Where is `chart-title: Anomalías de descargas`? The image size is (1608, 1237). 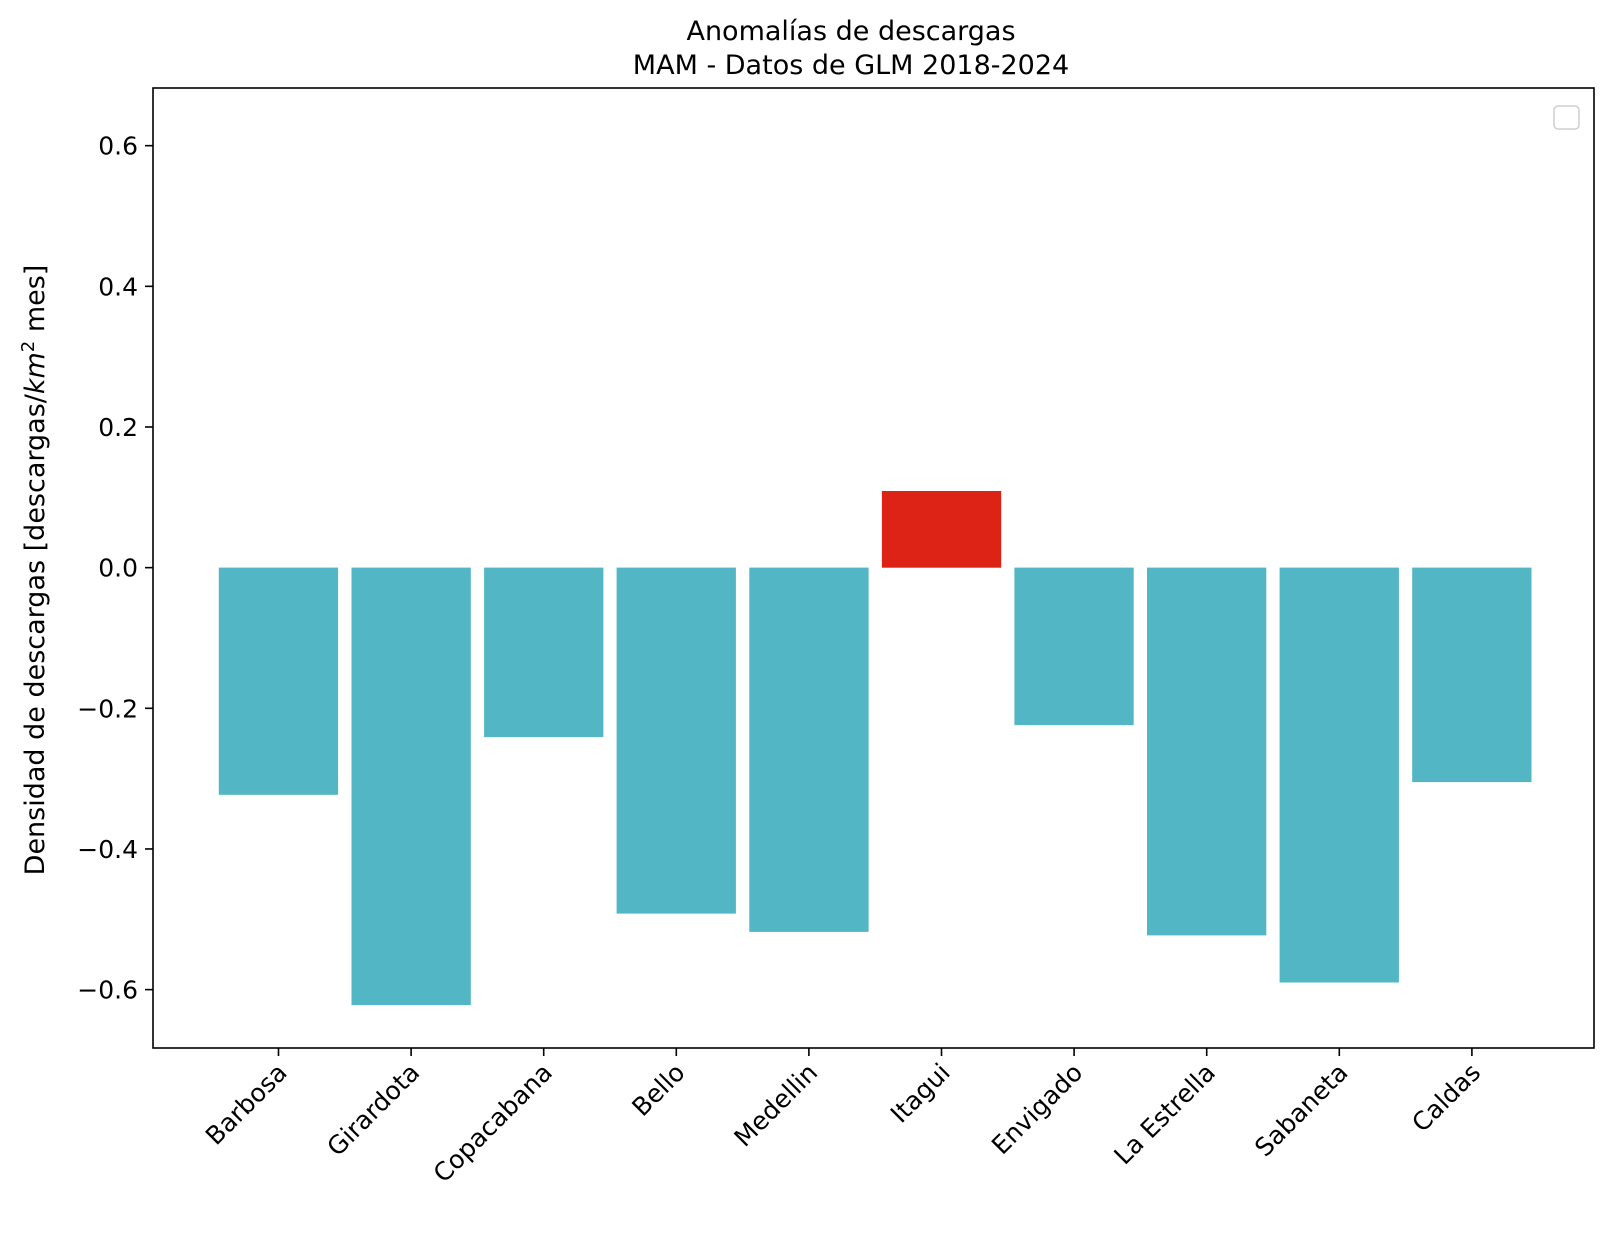 chart-title: Anomalías de descargas is located at coordinates (850, 31).